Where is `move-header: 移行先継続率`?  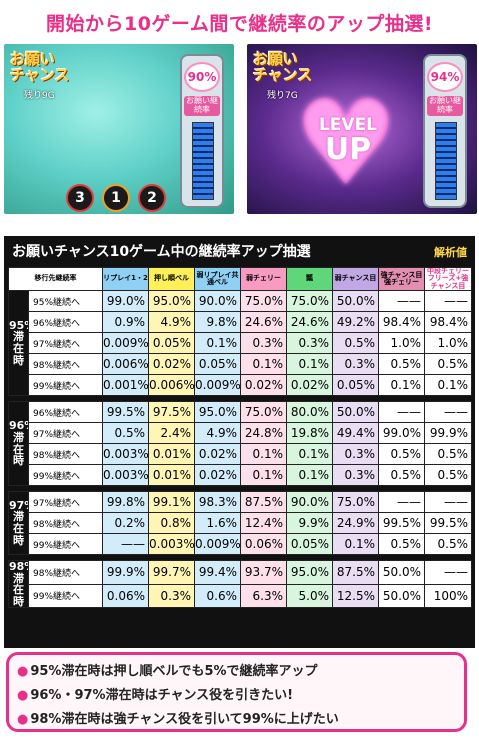
move-header: 移行先継続率 is located at coordinates (55, 279).